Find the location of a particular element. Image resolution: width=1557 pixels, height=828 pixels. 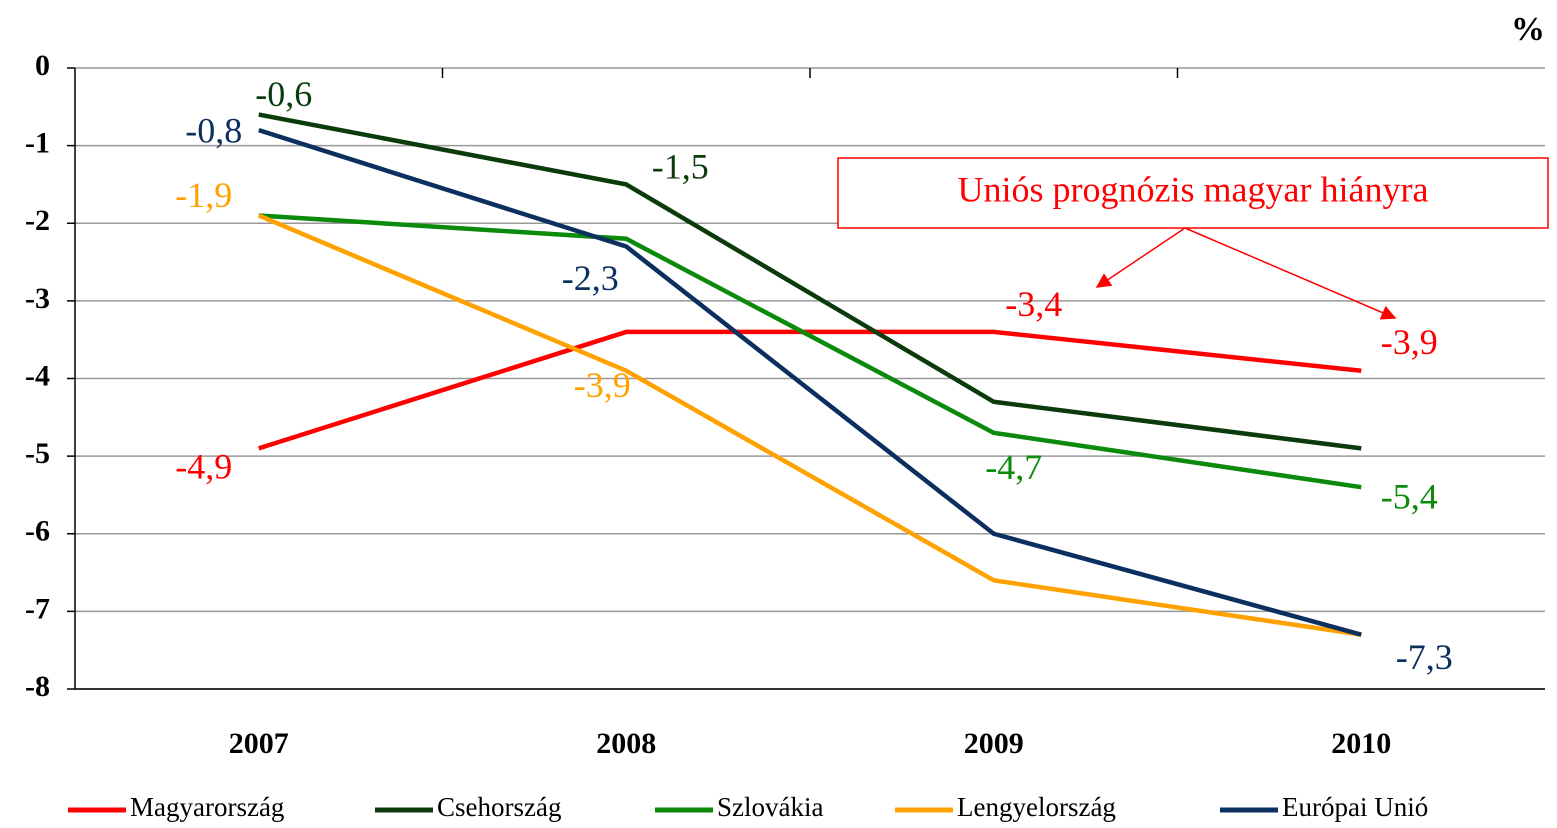

data-label: -3,4 is located at coordinates (1033, 304).